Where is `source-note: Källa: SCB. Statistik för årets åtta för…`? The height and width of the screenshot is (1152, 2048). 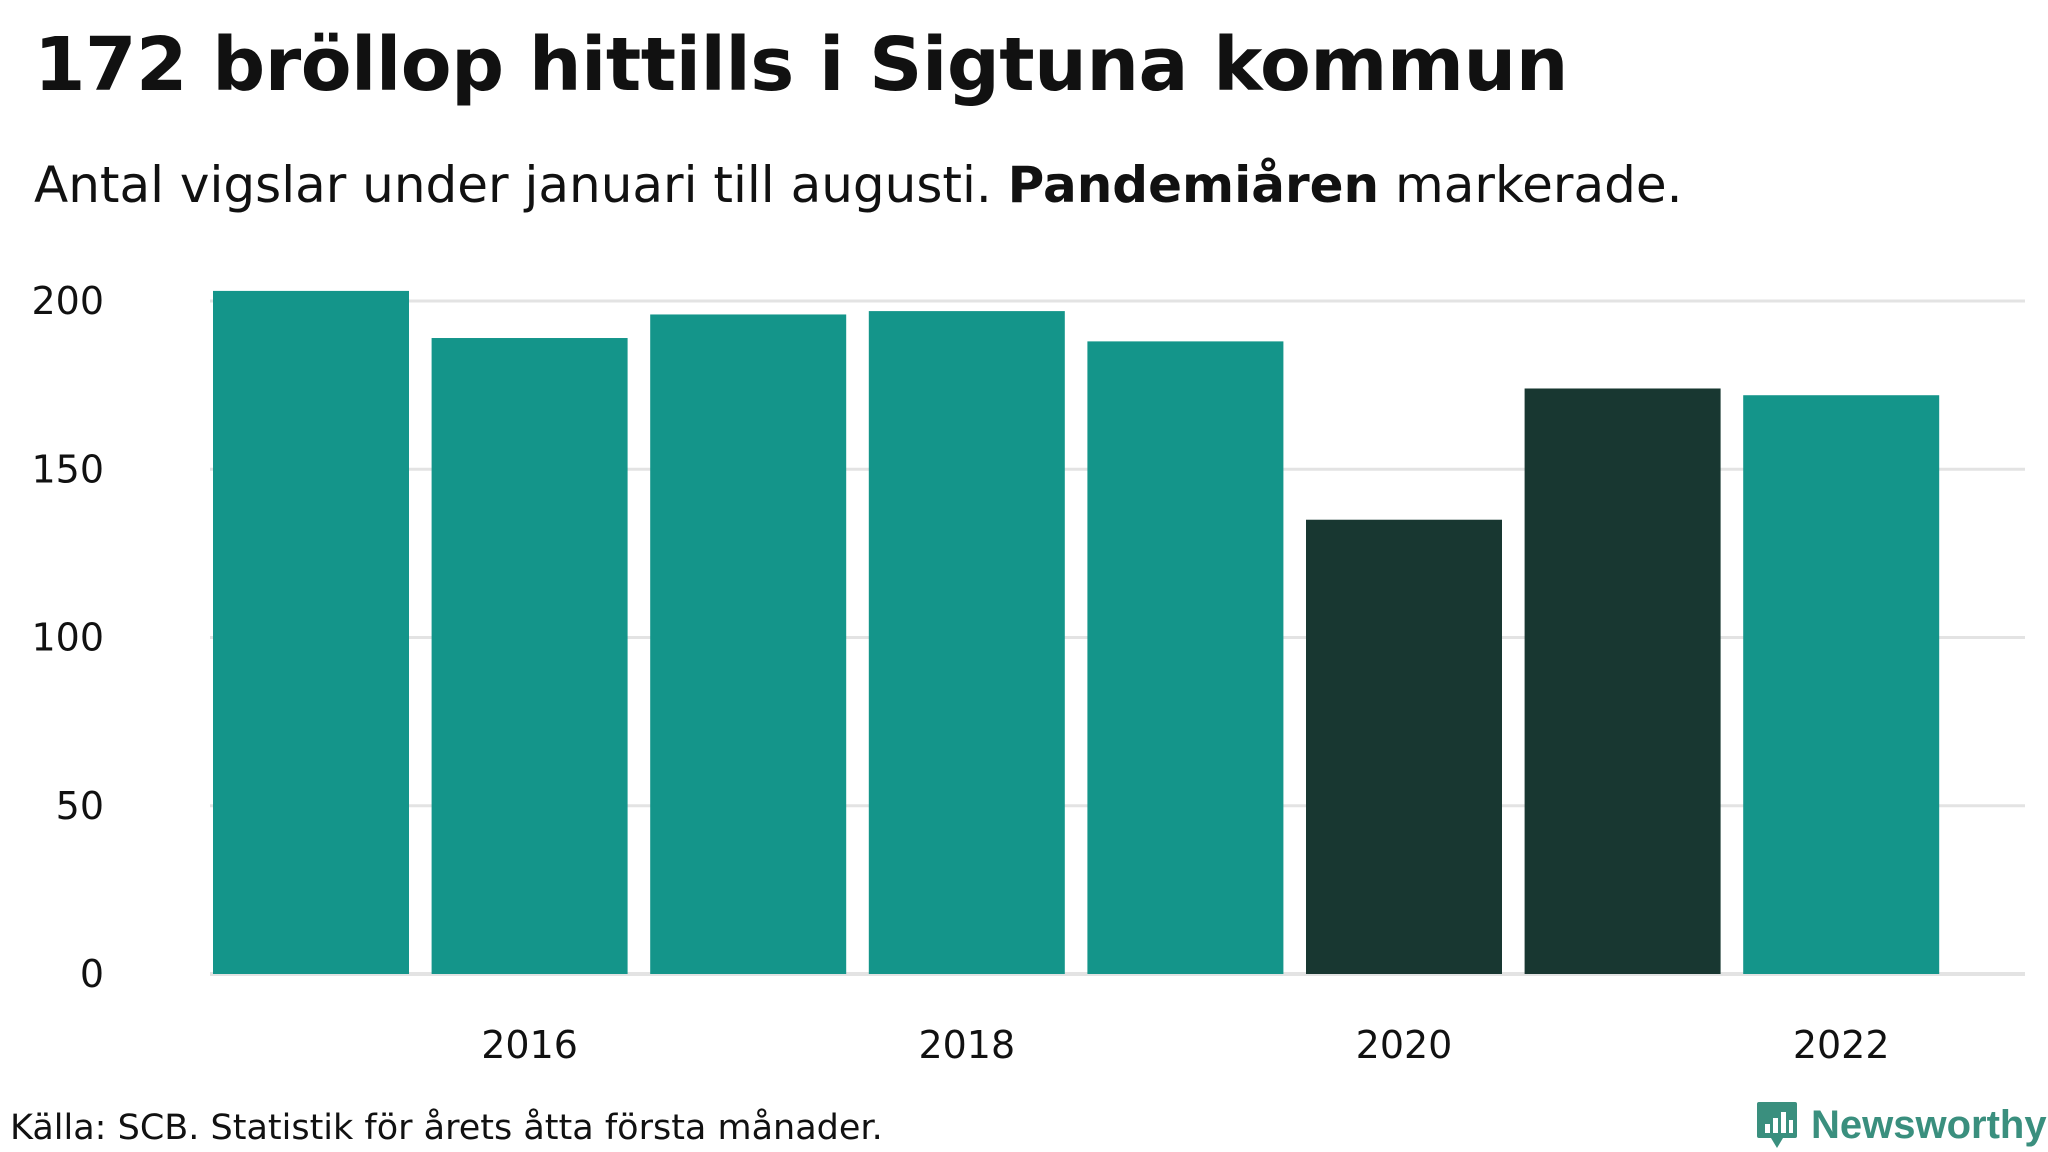
source-note: Källa: SCB. Statistik för årets åtta för… is located at coordinates (446, 1128).